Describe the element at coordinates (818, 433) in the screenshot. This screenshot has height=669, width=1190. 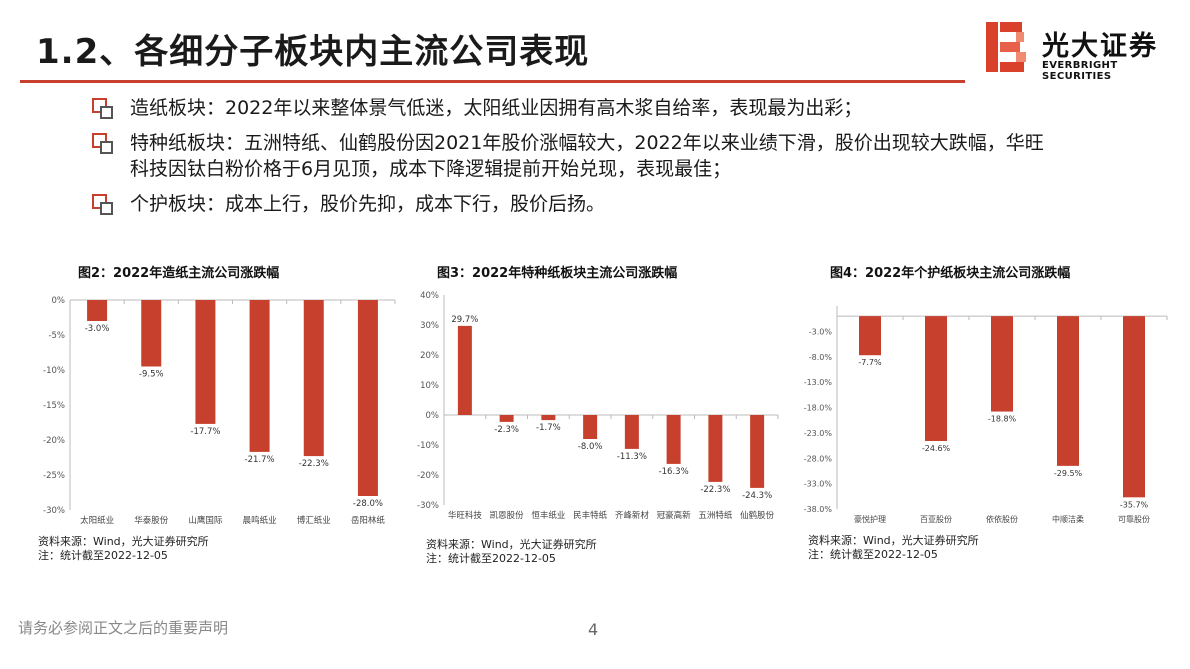
I see `y-tick-label: -23.0%` at that location.